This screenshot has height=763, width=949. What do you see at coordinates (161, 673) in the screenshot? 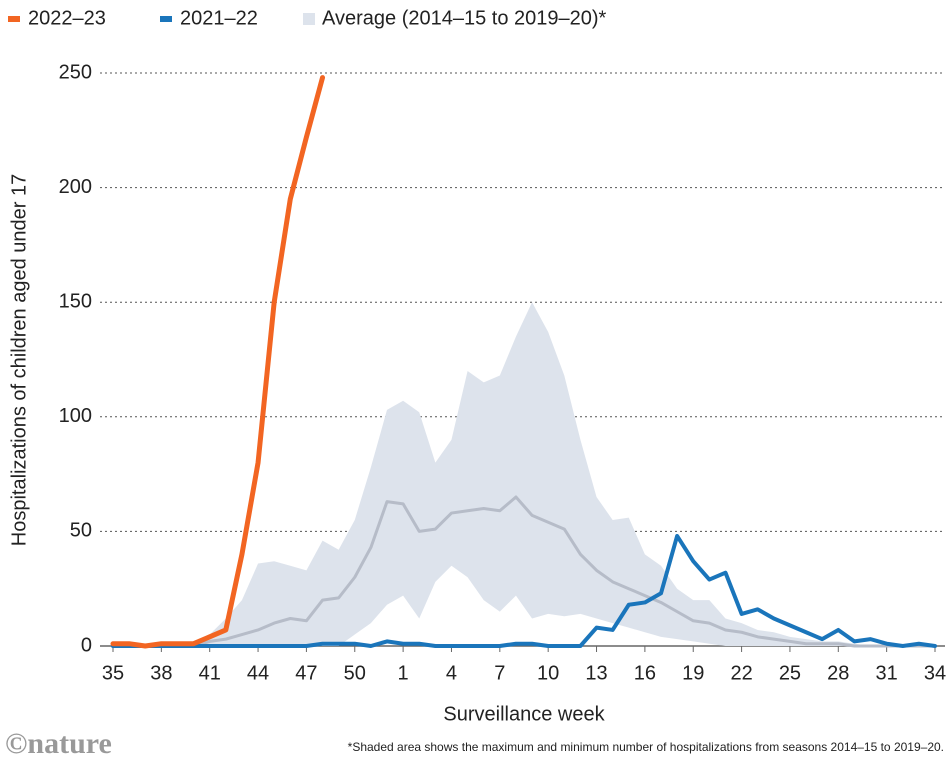
I see `x-tick-label: 38` at bounding box center [161, 673].